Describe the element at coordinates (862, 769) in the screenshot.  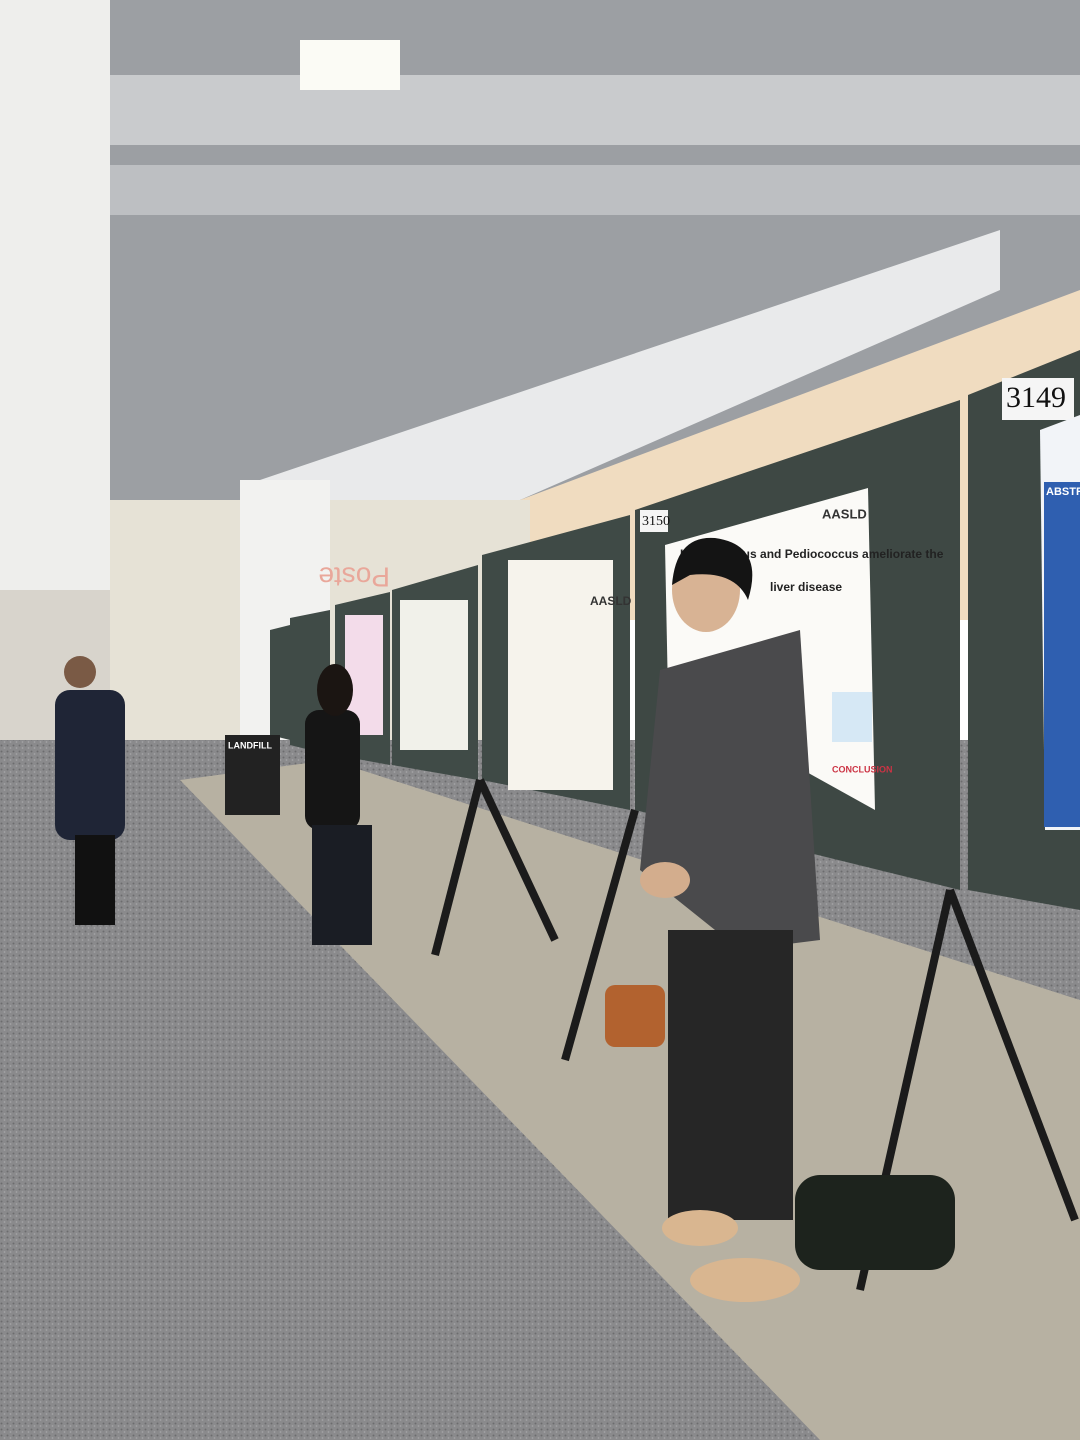
I see `poster-section: CONCLUSION` at that location.